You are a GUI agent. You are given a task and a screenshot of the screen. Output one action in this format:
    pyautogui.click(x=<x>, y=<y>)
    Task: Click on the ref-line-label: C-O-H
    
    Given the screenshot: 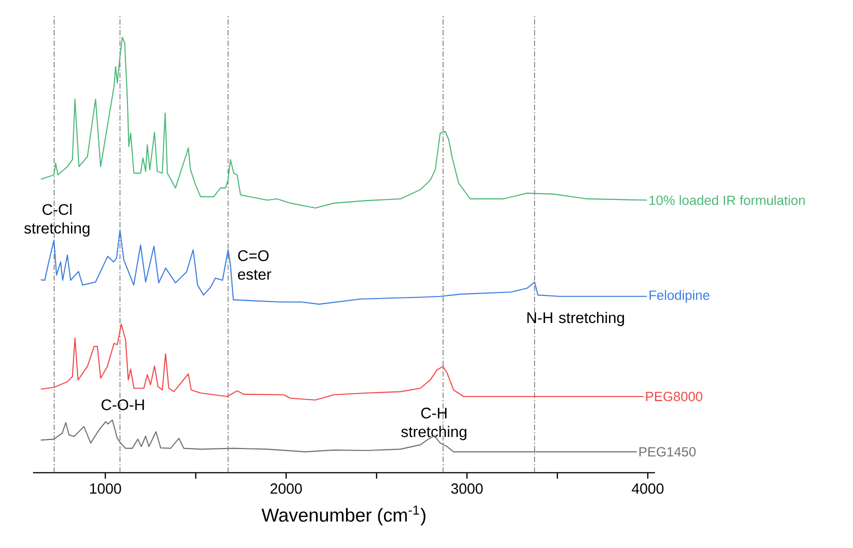 What is the action you would take?
    pyautogui.click(x=123, y=404)
    